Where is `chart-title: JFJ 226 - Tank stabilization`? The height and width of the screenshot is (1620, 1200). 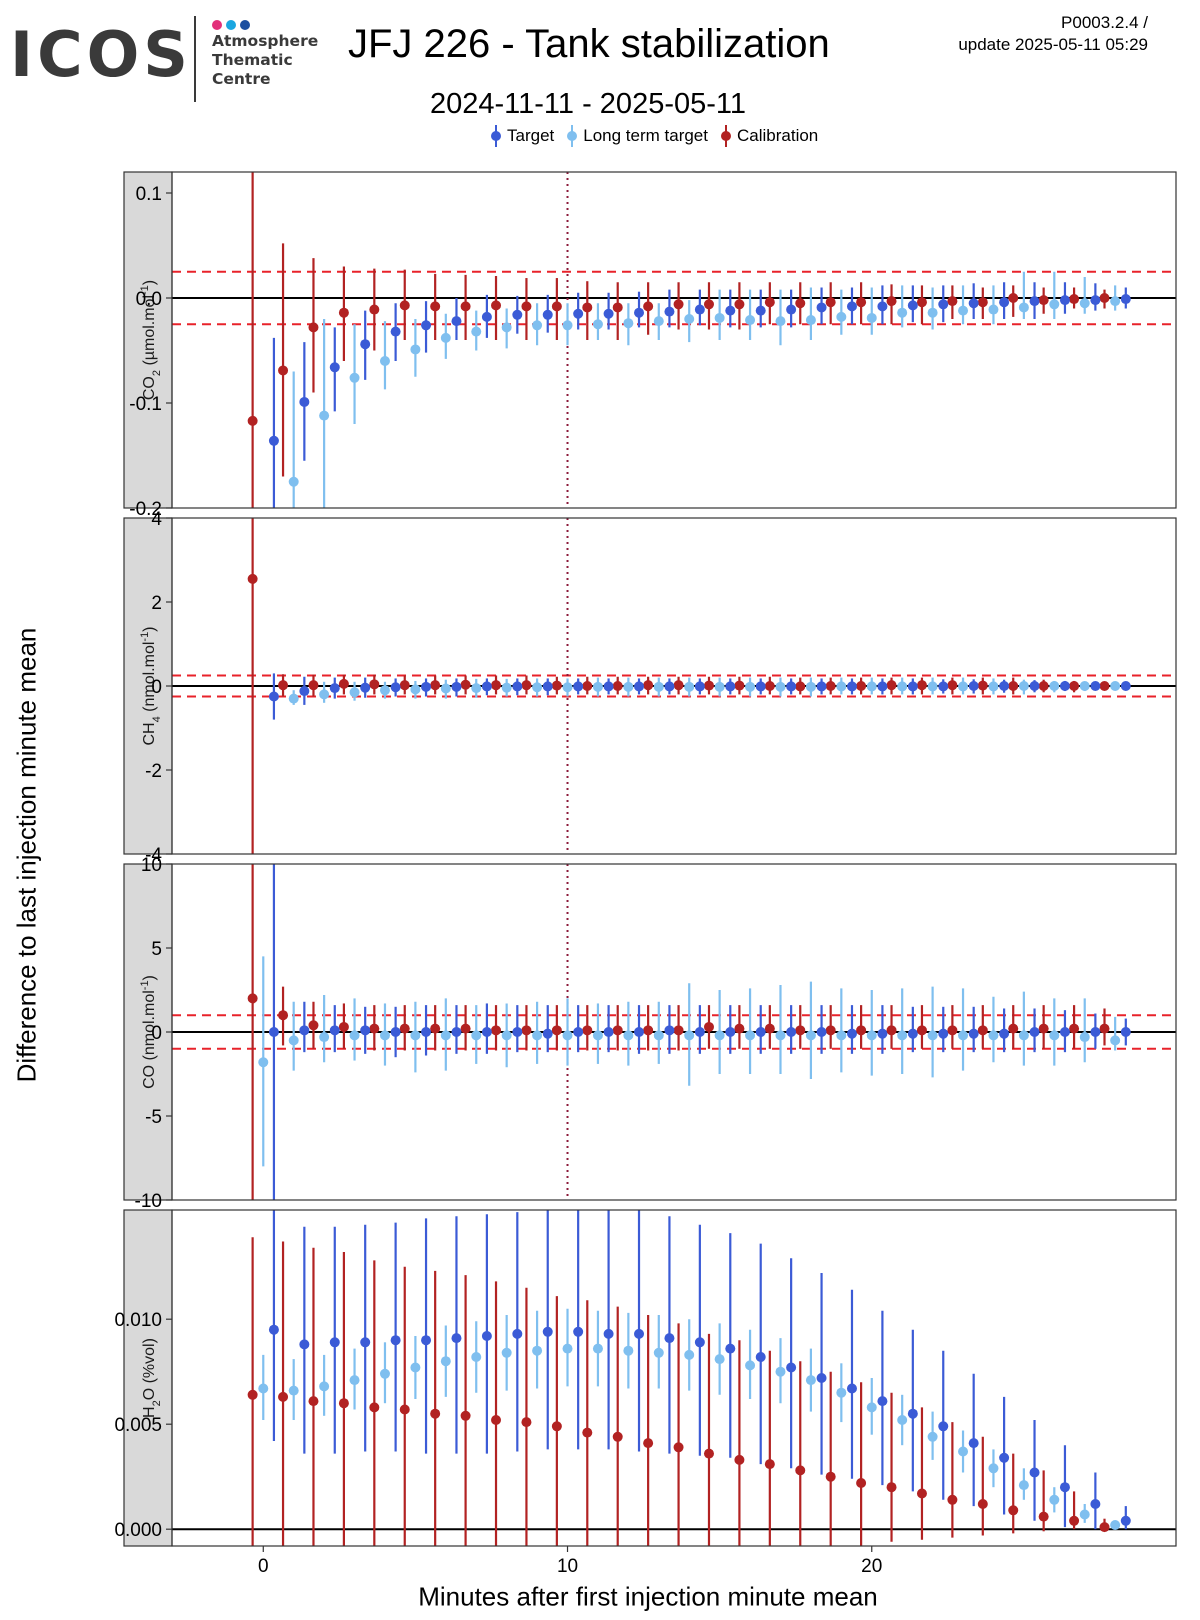 chart-title: JFJ 226 - Tank stabilization is located at coordinates (589, 44).